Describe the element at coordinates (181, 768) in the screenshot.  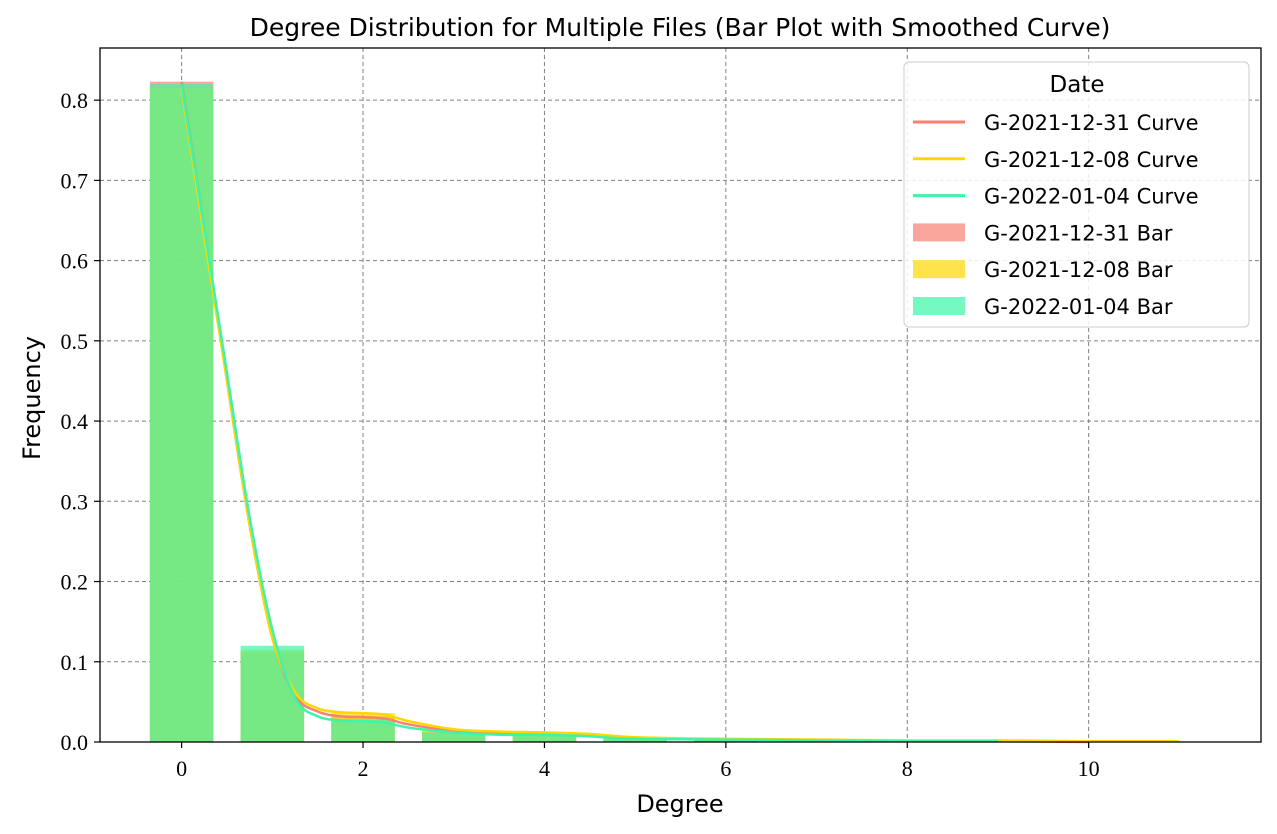
I see `x-tick-label-0: 0` at that location.